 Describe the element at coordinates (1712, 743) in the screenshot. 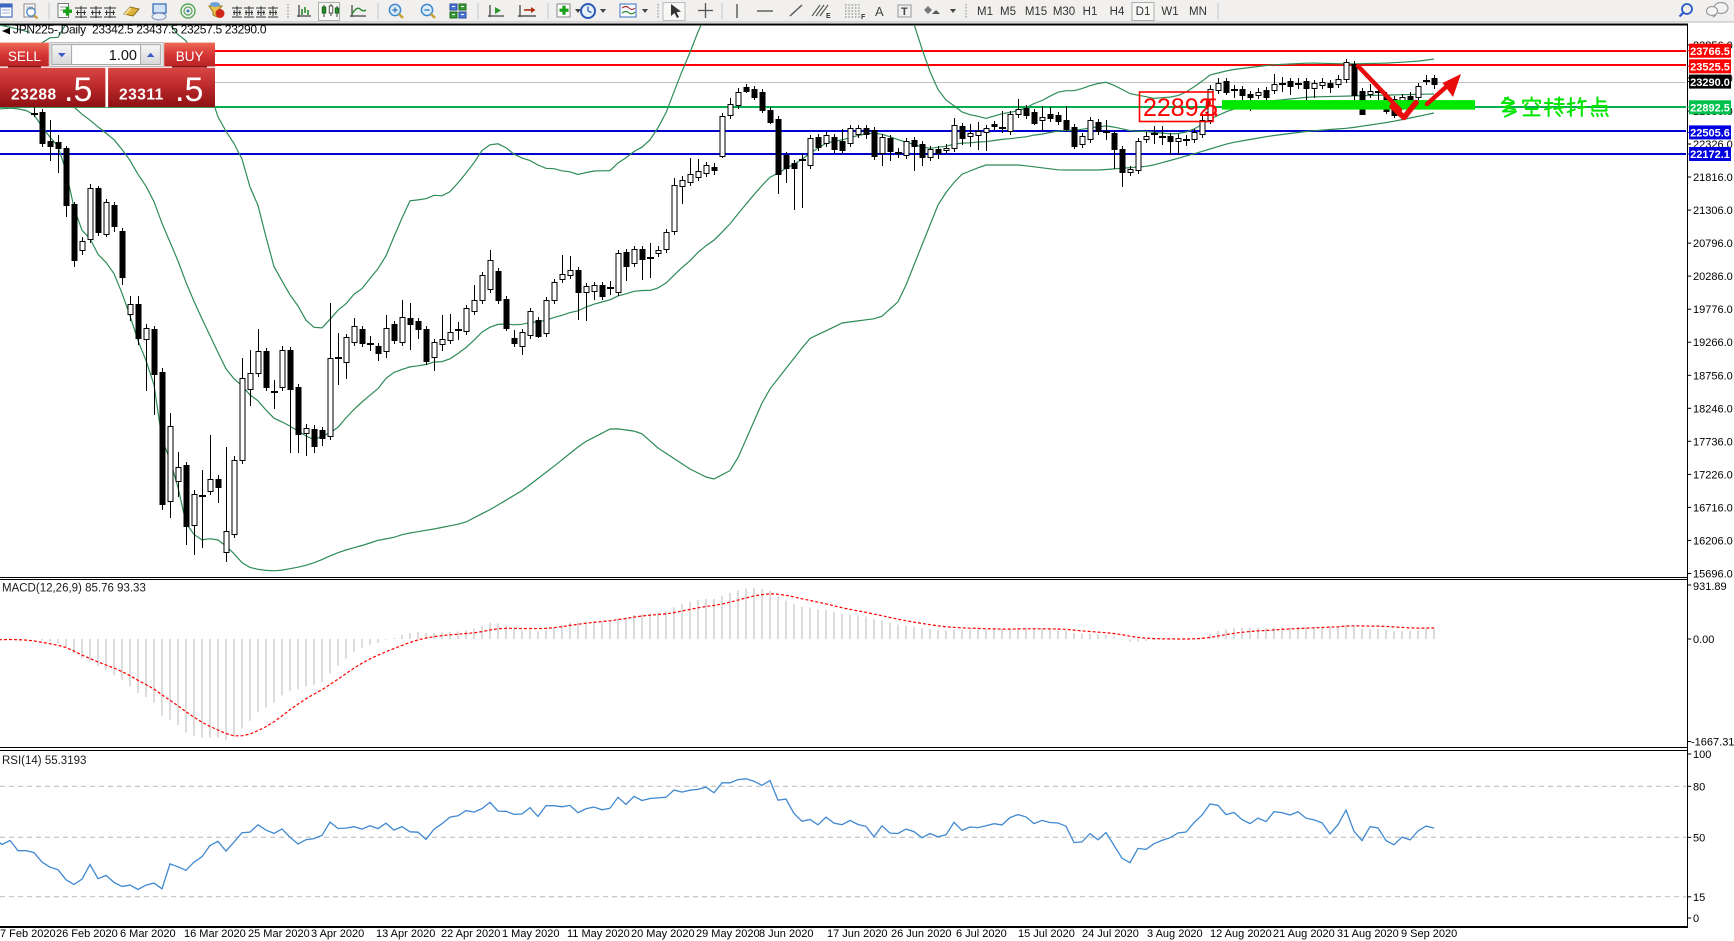

I see `svg-text: -1667.31` at that location.